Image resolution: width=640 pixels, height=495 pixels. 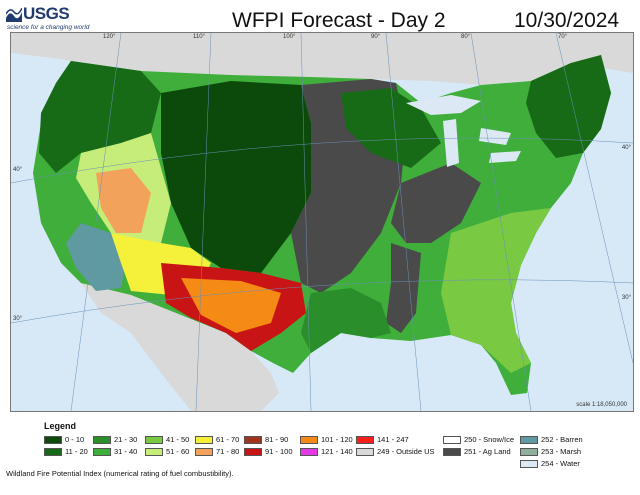 What do you see at coordinates (496, 290) in the screenshot?
I see `region-southeast` at bounding box center [496, 290].